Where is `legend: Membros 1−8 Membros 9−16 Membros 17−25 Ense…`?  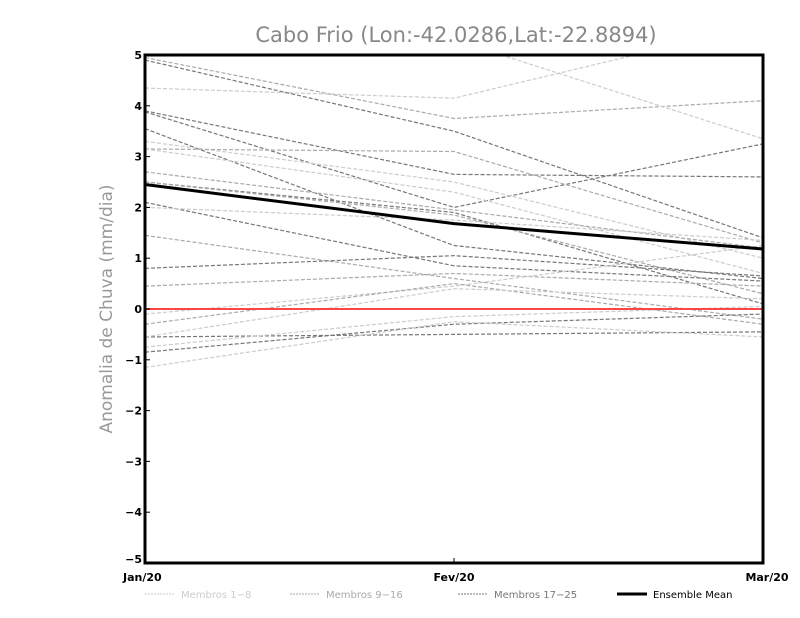 legend: Membros 1−8 Membros 9−16 Membros 17−25 Ense… is located at coordinates (438, 595).